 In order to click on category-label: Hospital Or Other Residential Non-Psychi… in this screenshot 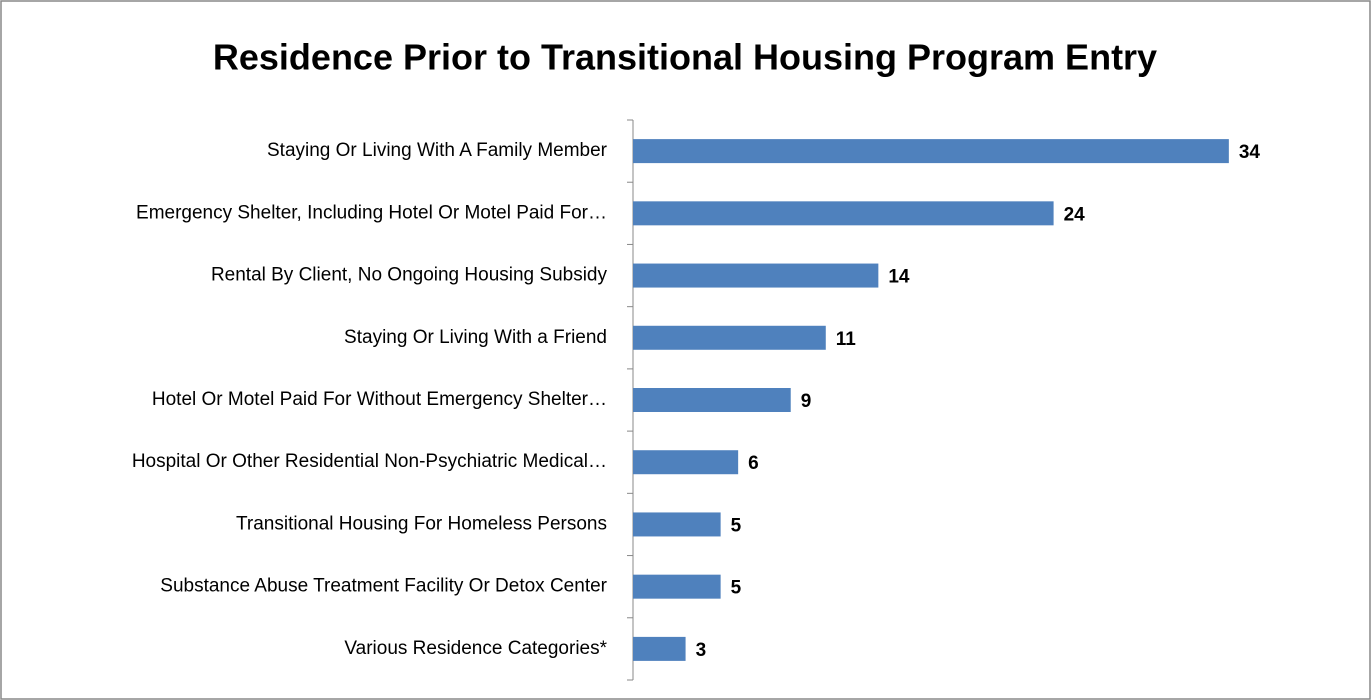, I will do `click(369, 461)`.